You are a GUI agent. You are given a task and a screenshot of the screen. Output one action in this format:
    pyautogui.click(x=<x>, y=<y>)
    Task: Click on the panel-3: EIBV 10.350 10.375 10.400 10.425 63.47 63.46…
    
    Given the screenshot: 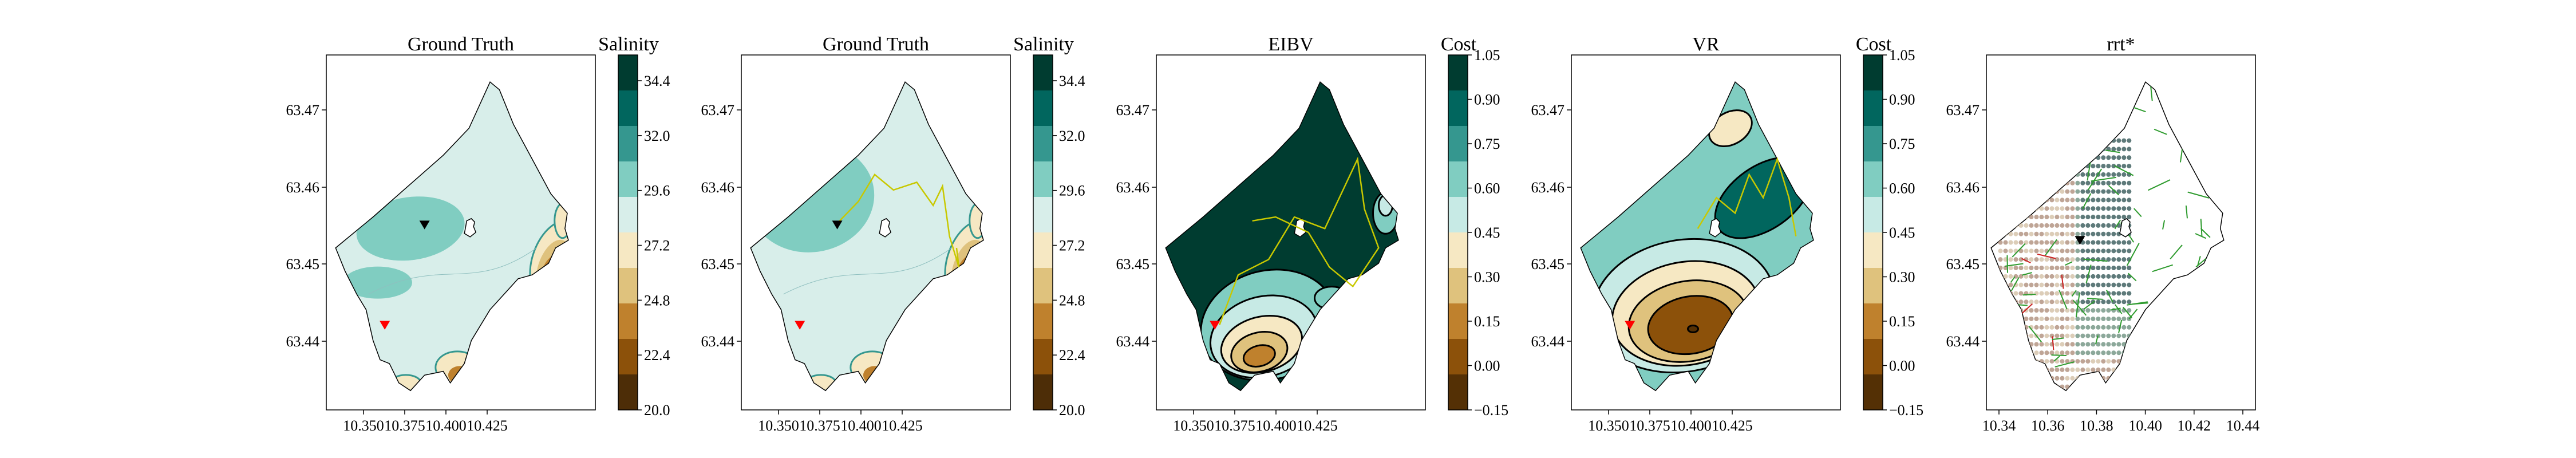 What is the action you would take?
    pyautogui.click(x=1312, y=234)
    